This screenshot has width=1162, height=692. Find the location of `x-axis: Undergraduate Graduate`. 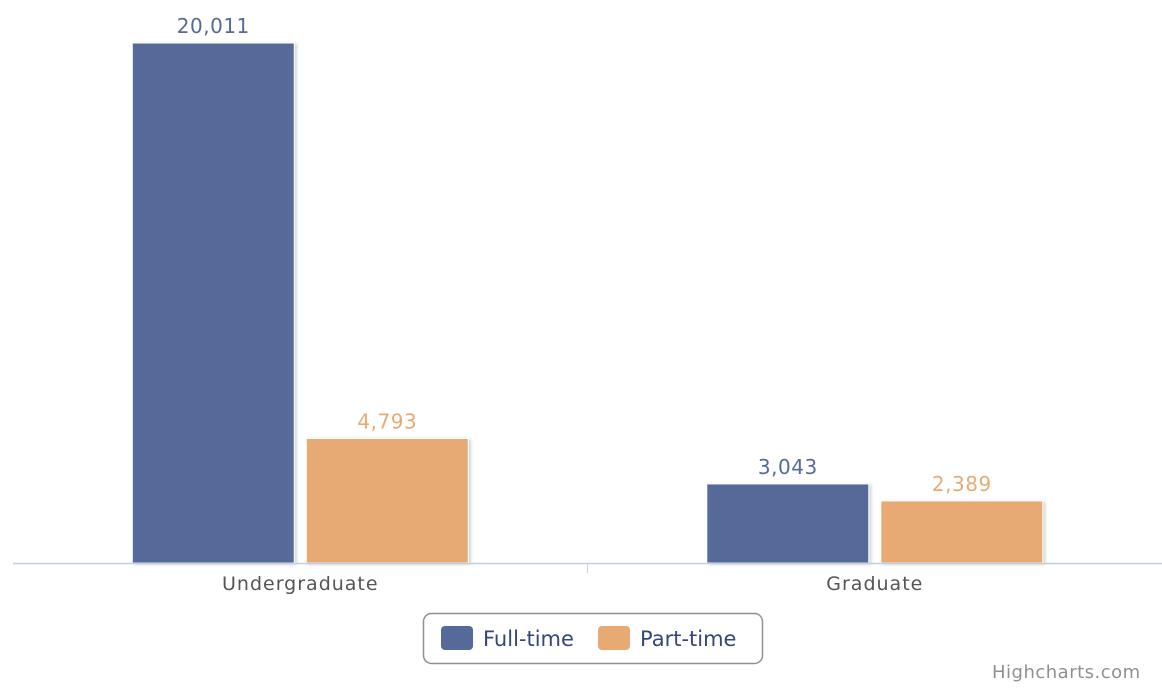

x-axis: Undergraduate Graduate is located at coordinates (587, 578).